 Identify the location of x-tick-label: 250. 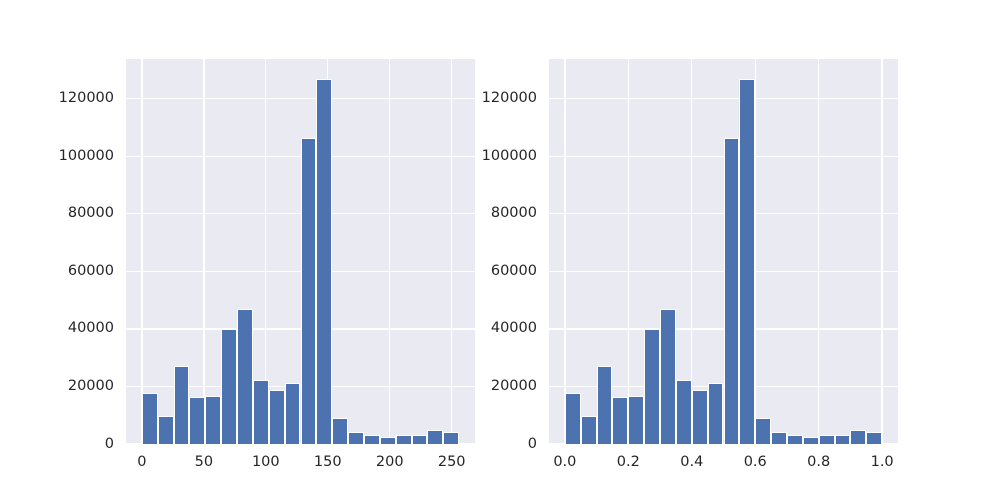
(451, 462).